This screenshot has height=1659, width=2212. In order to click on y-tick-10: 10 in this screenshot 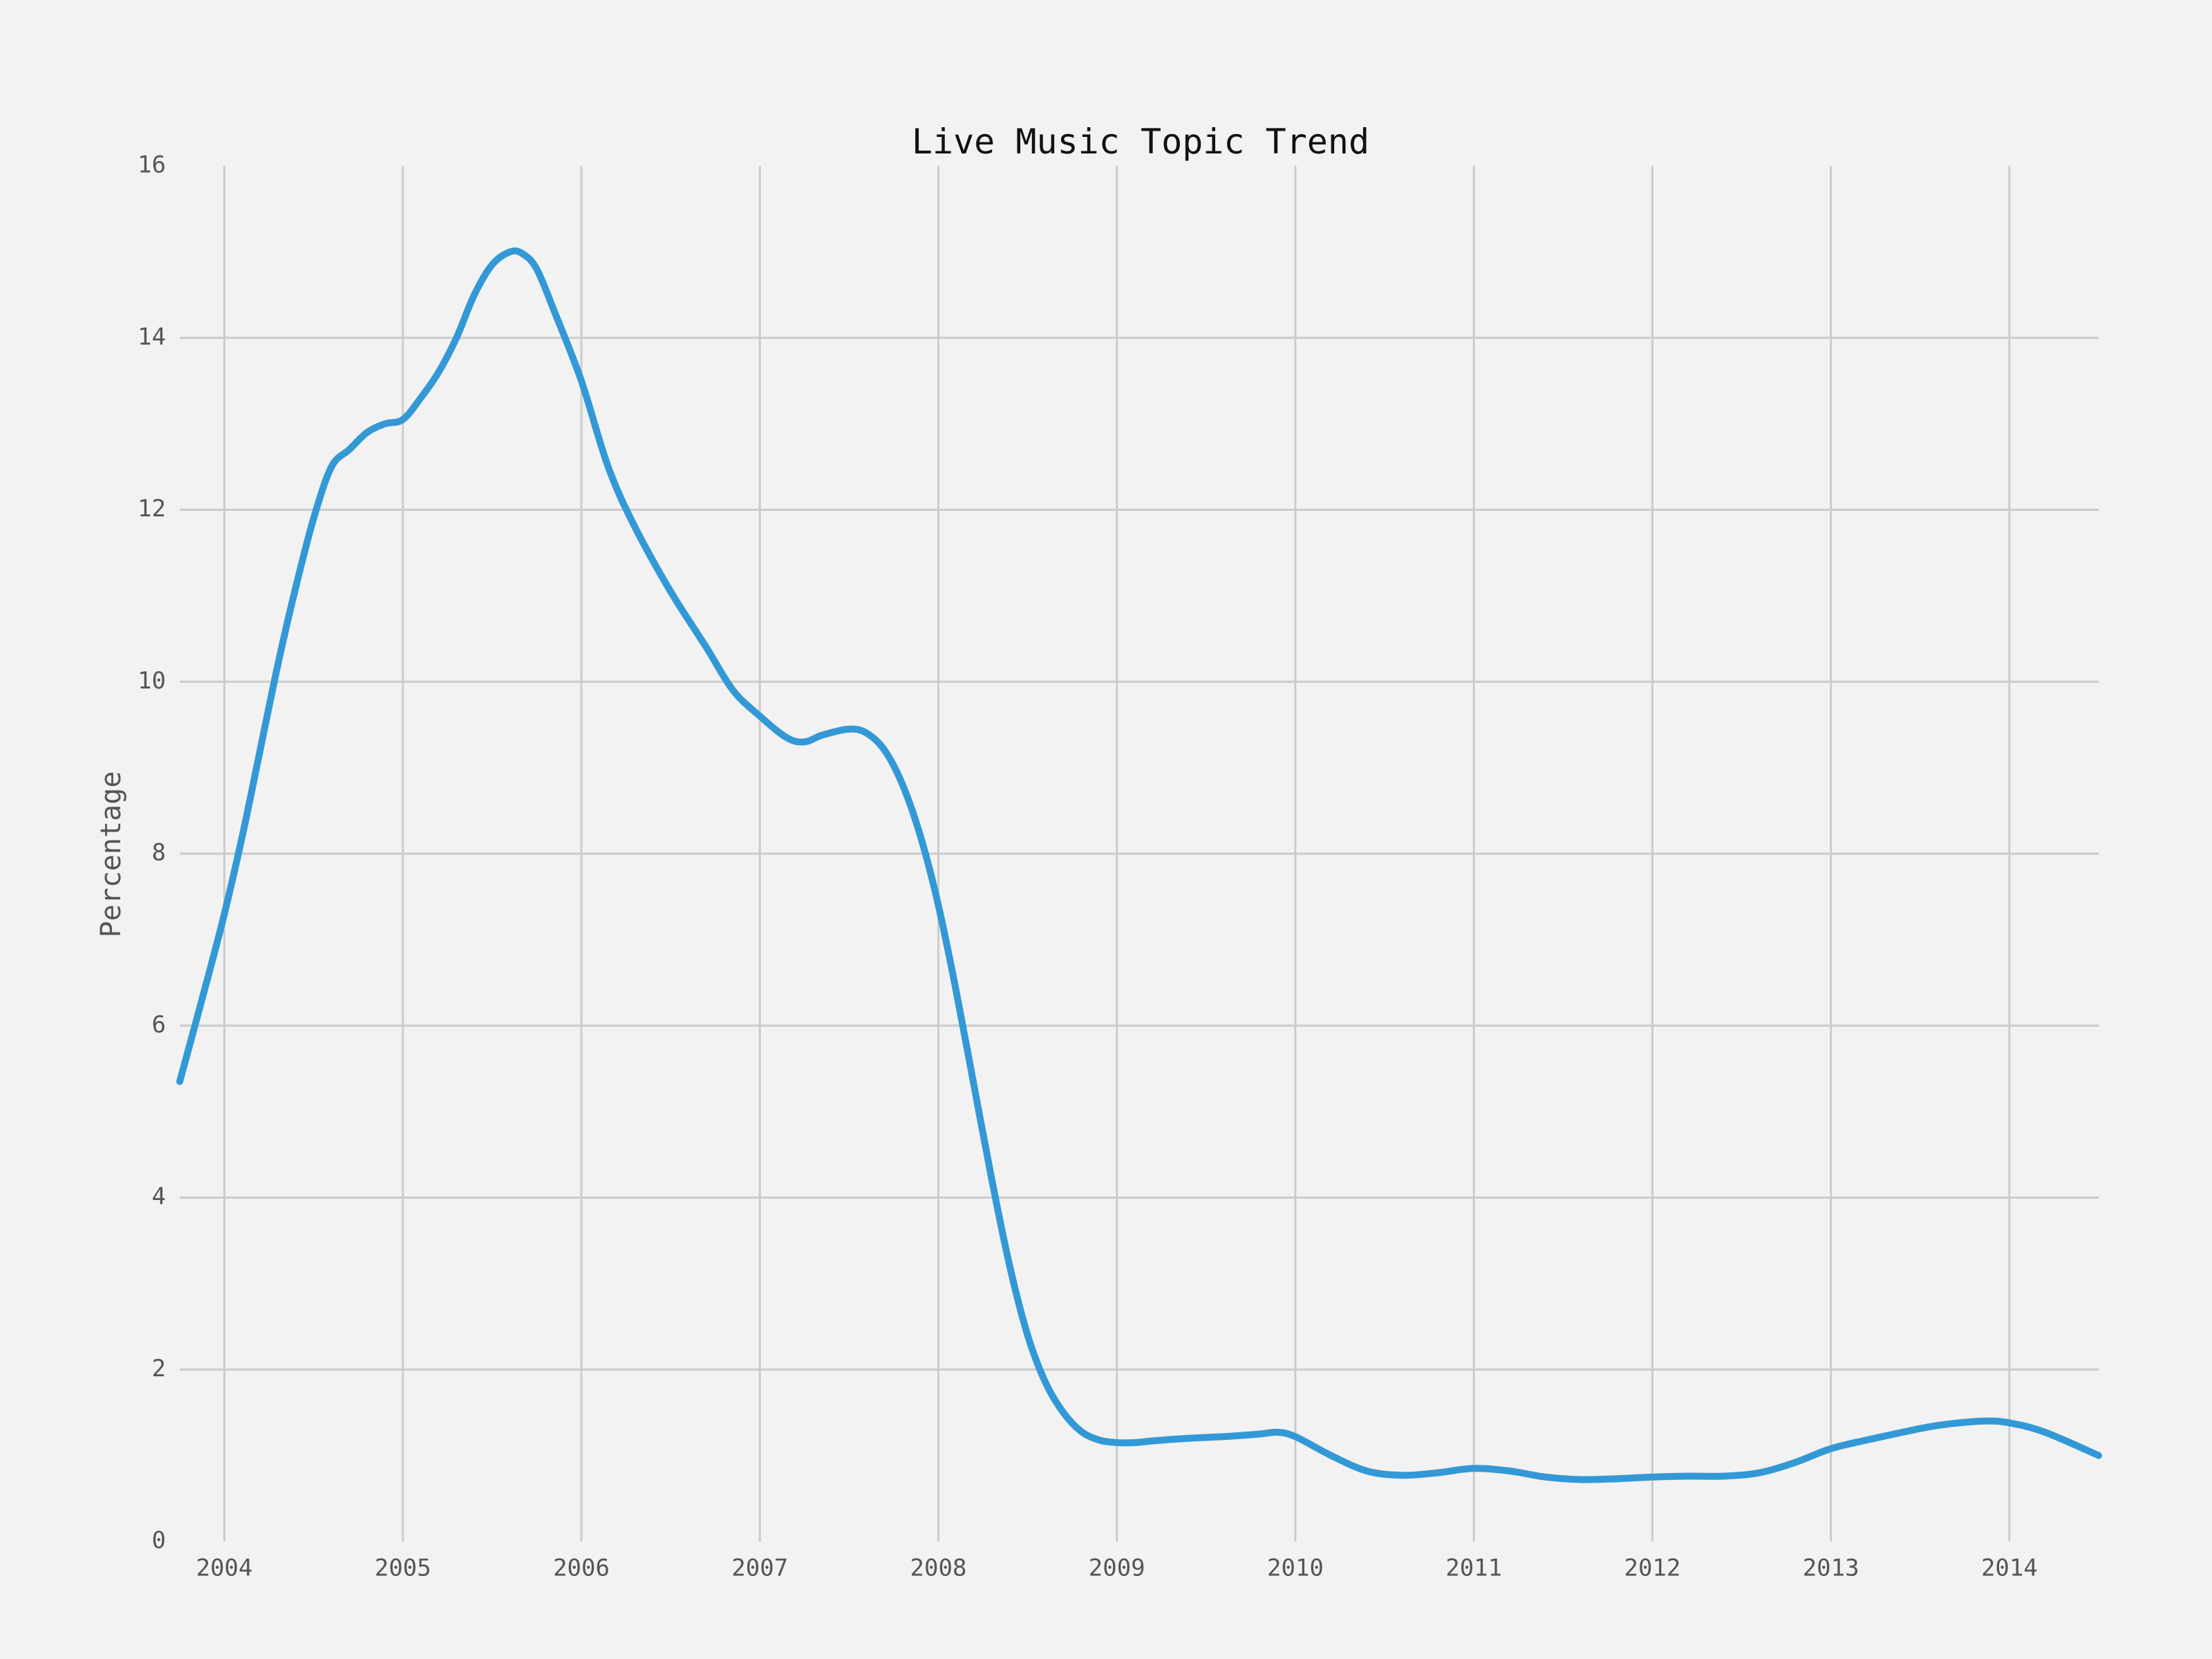, I will do `click(152, 681)`.